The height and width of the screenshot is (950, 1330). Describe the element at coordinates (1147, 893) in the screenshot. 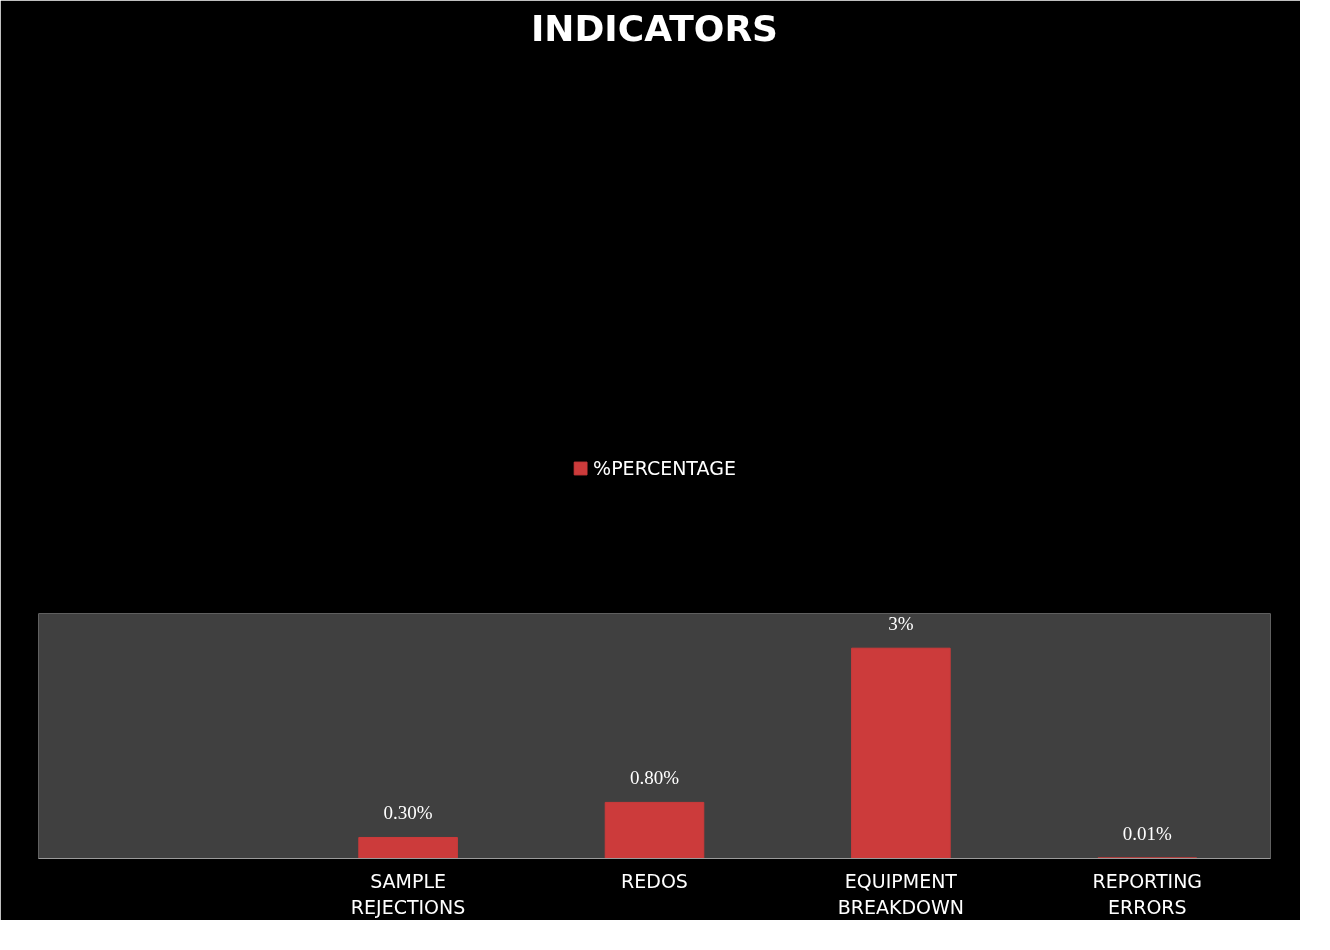

I see `x-tick-label: REPORTING ERRORS` at that location.